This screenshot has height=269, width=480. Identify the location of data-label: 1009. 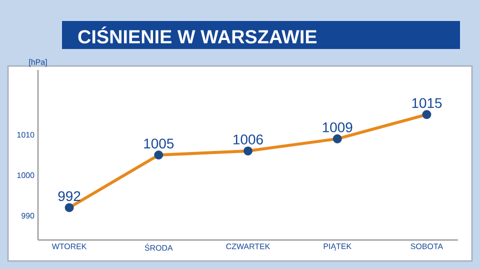
(337, 127).